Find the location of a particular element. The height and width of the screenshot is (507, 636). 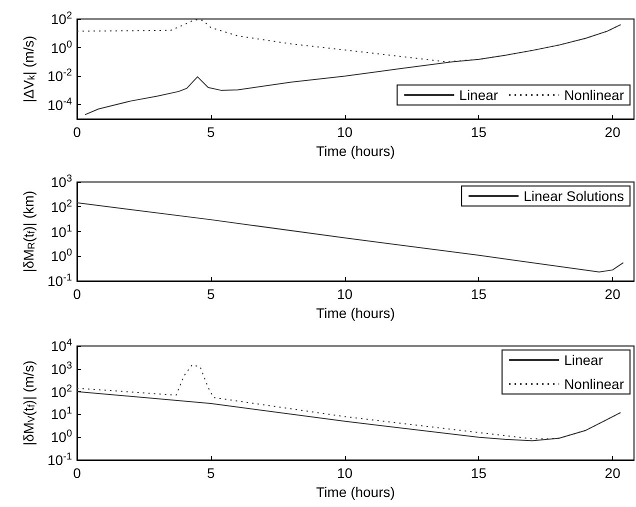

y-axis-title: |ΔVk| (m/s) is located at coordinates (29, 69).